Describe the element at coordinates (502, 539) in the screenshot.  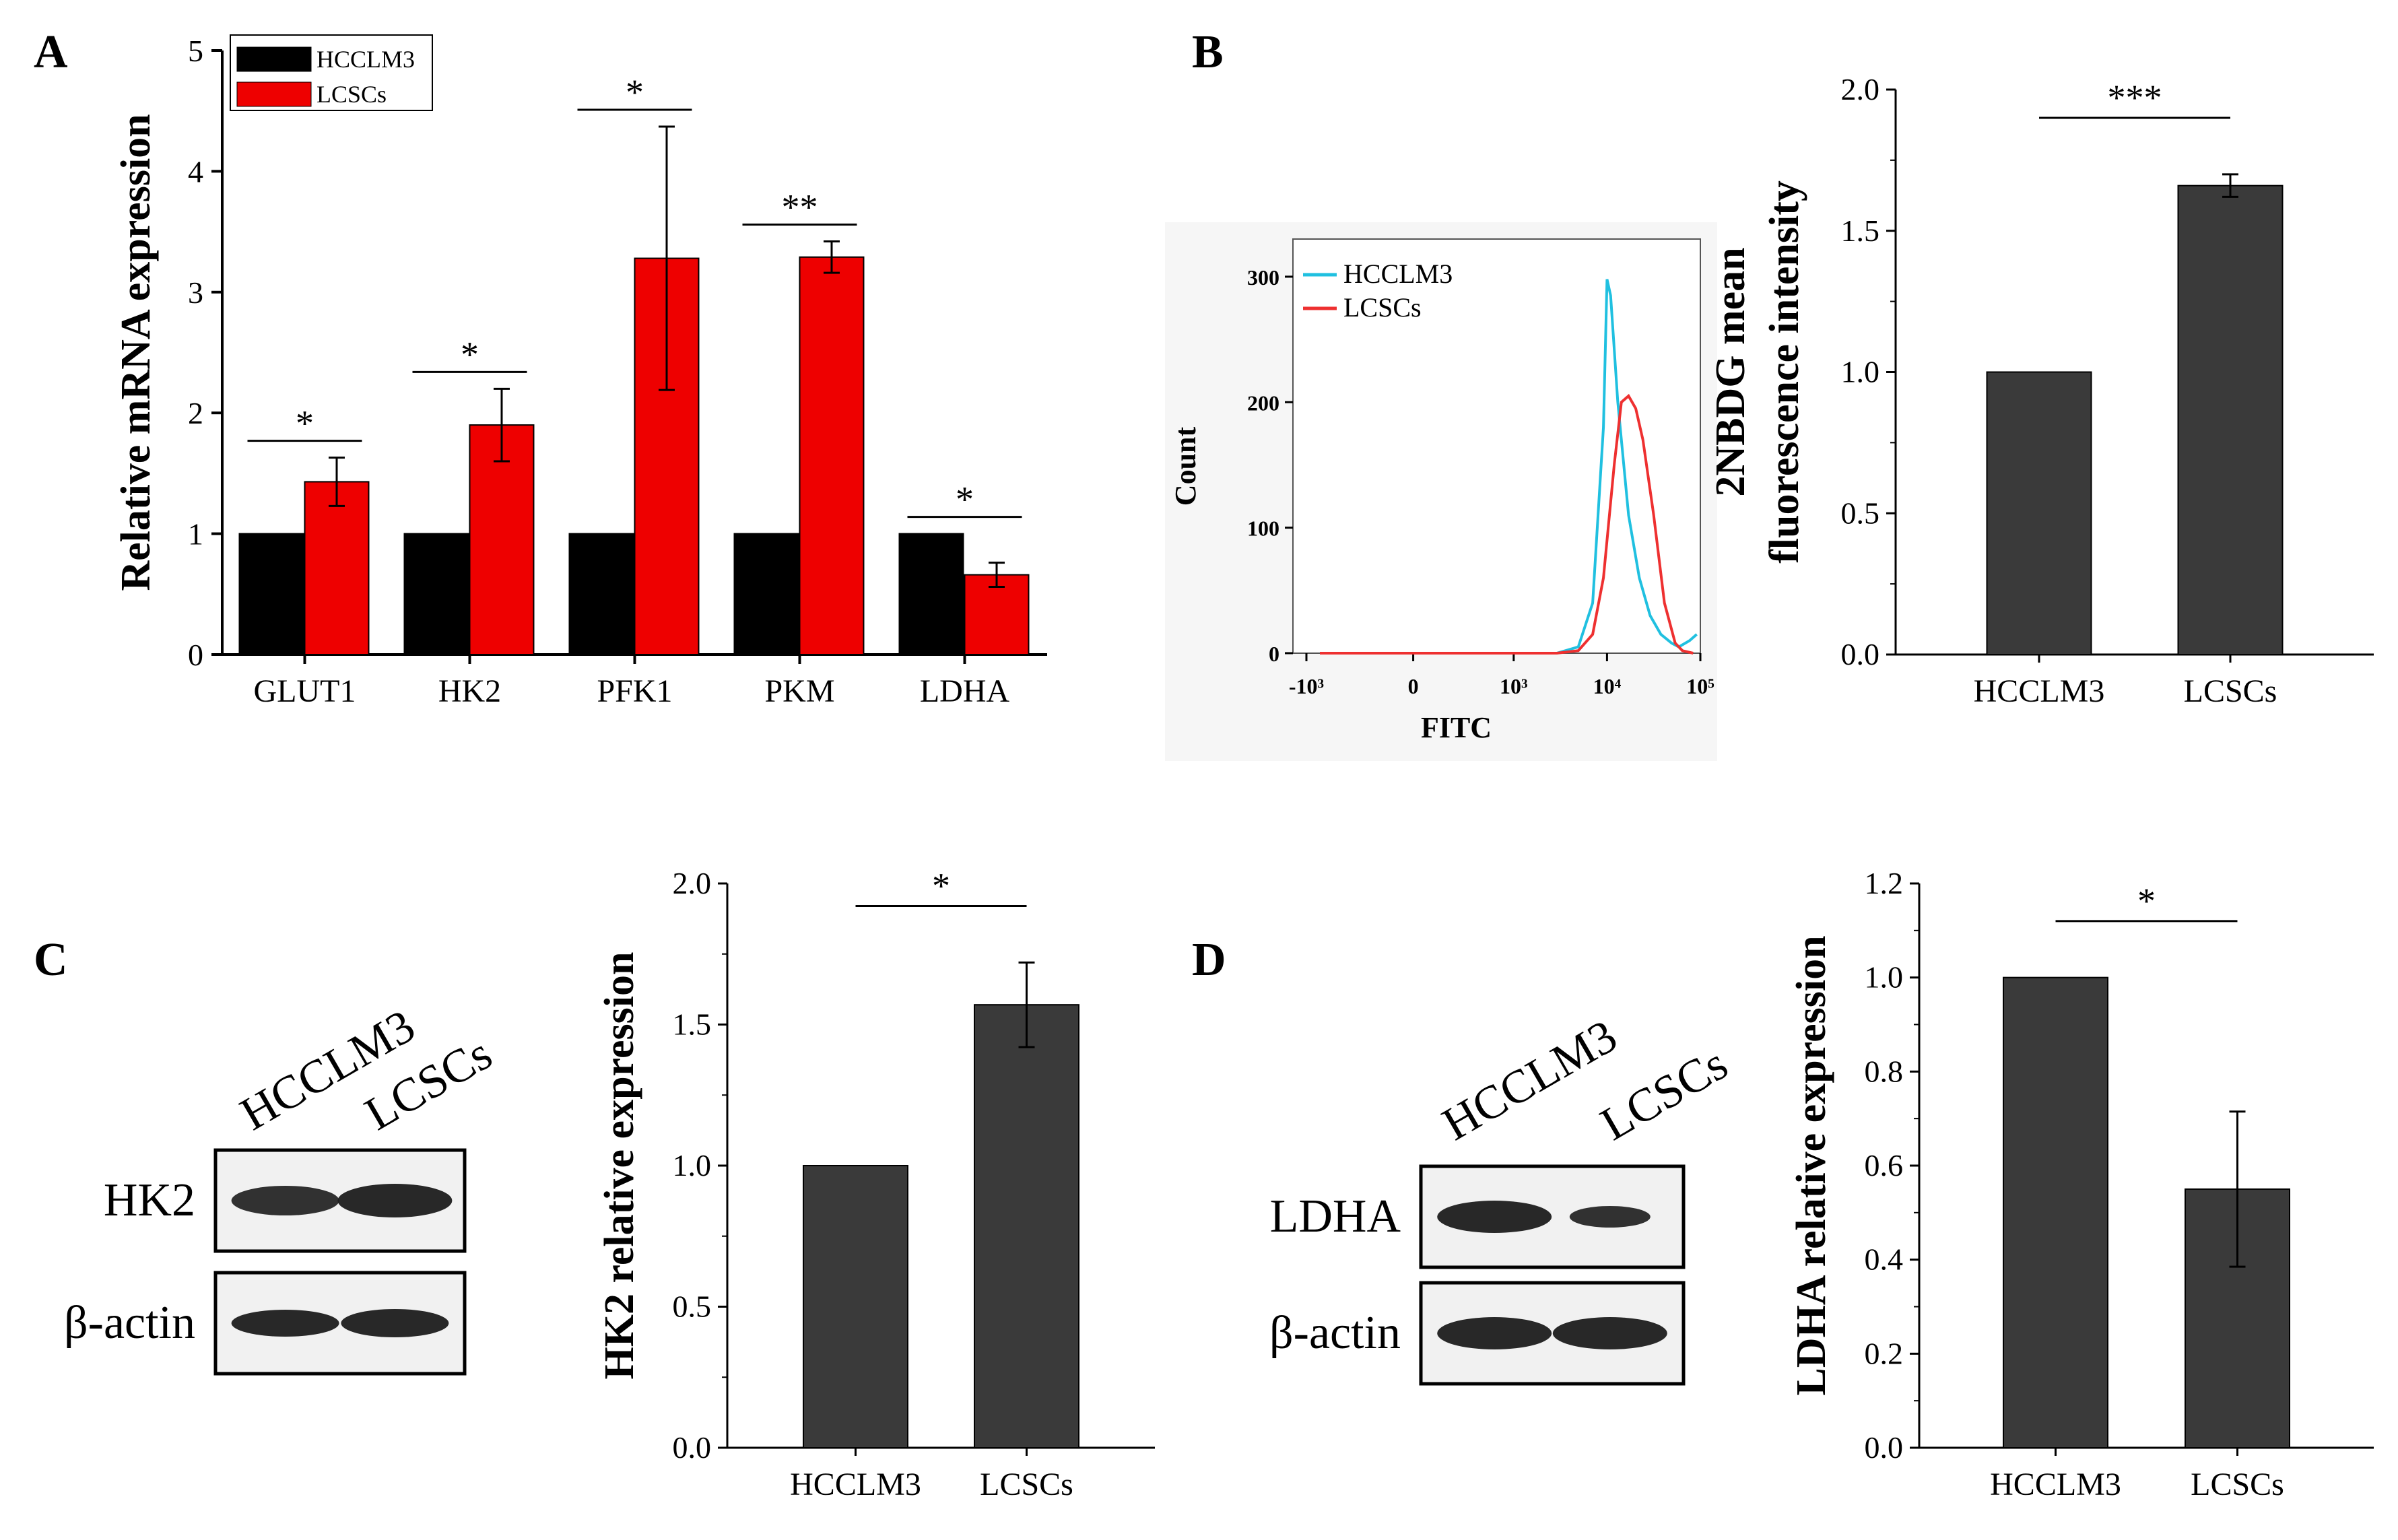
I see `bar-lcscs-hk2` at that location.